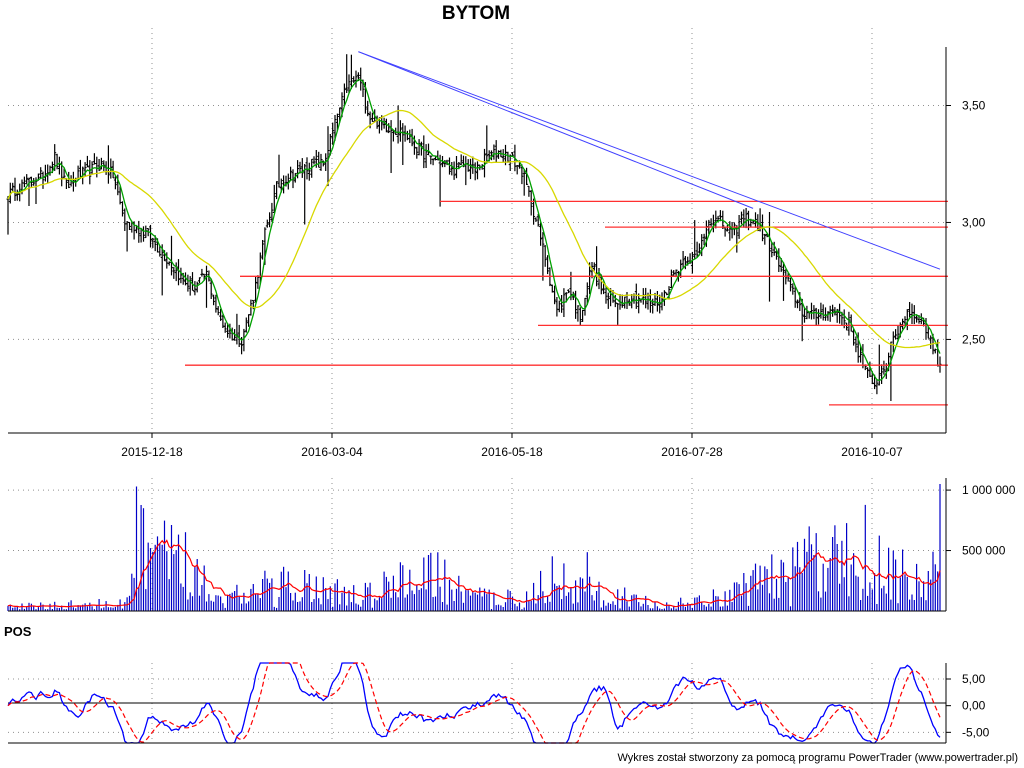  What do you see at coordinates (474, 573) in the screenshot?
I see `volume-moving-average` at bounding box center [474, 573].